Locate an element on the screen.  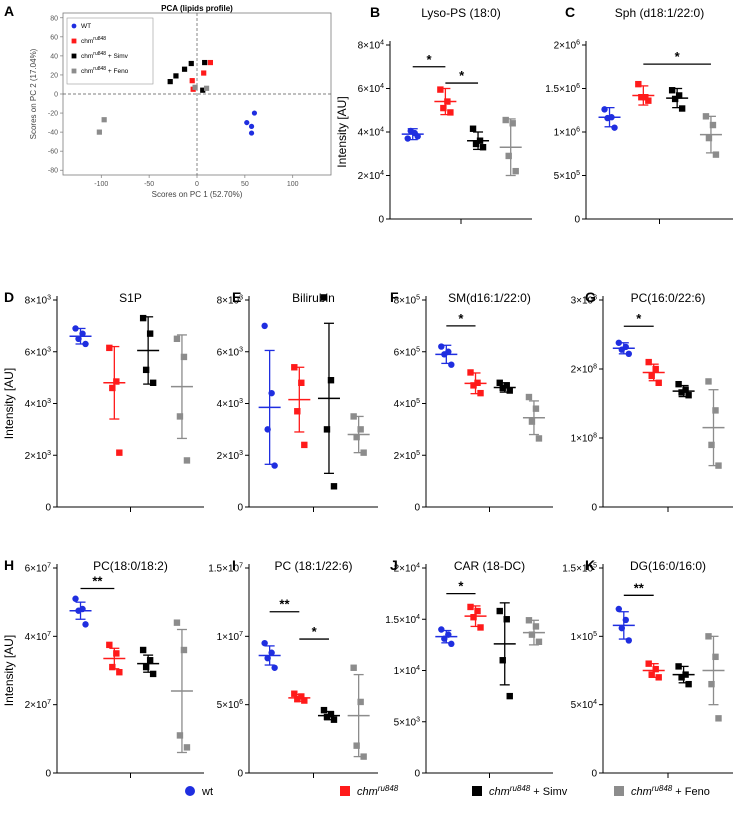
y-tick-label: 1×10⁴ is located at coordinates (407, 671).